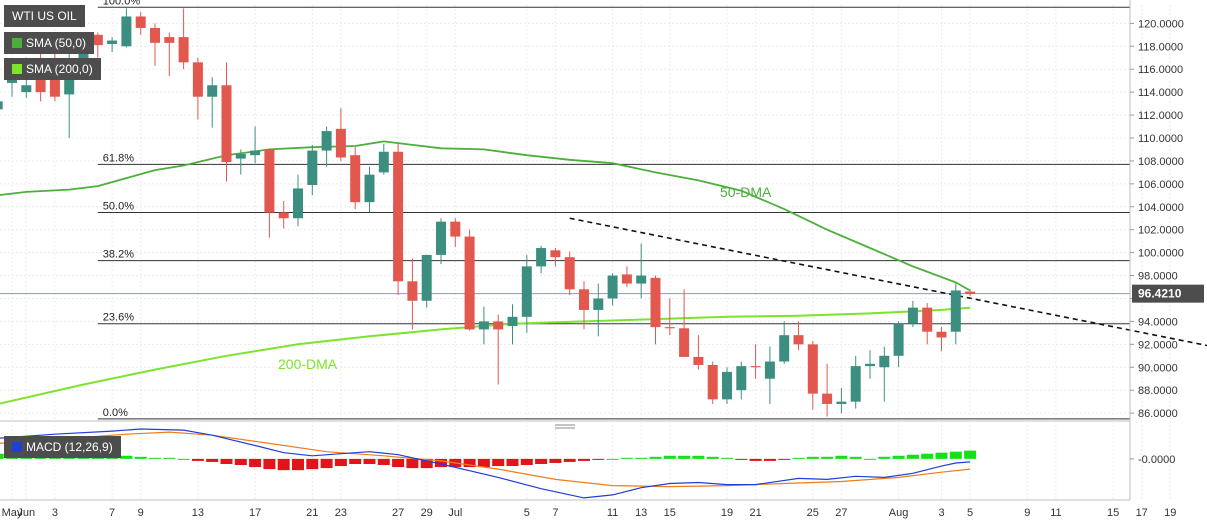 The image size is (1207, 526). Describe the element at coordinates (56, 43) in the screenshot. I see `sma50-legend-label: SMA (50,0)` at that location.